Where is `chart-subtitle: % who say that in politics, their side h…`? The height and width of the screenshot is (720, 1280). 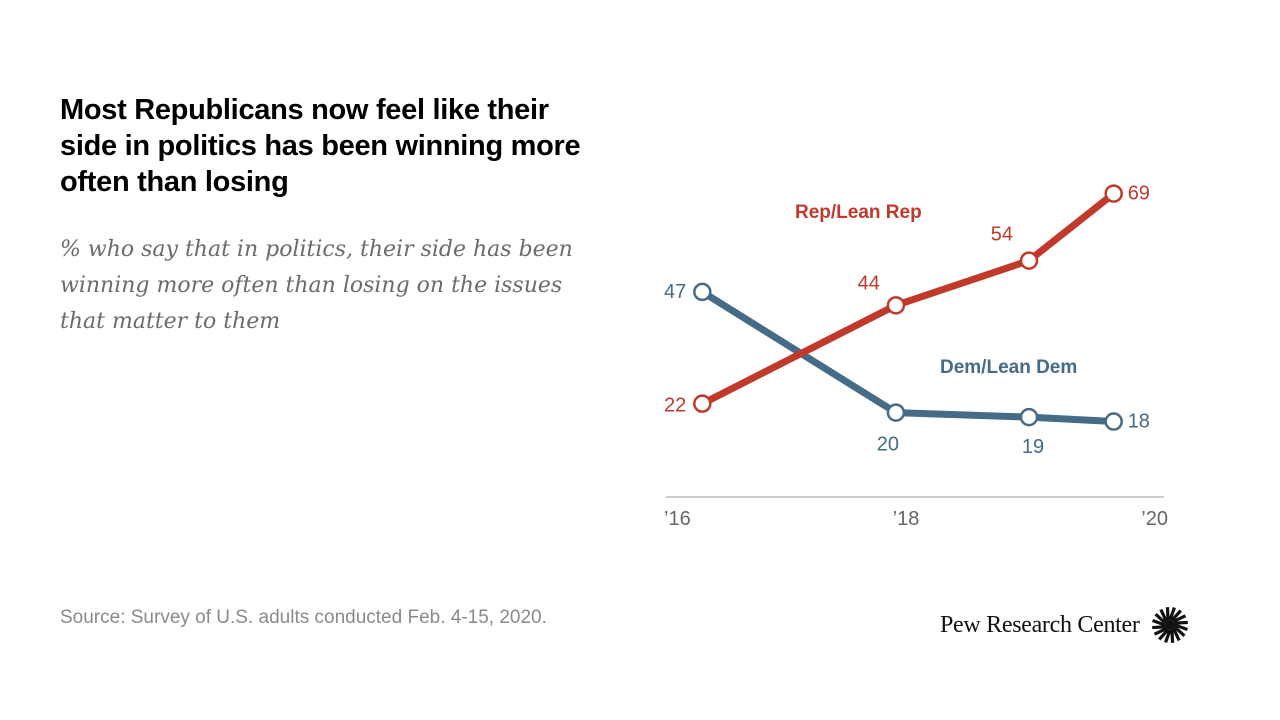
chart-subtitle: % who say that in politics, their side h… is located at coordinates (316, 285).